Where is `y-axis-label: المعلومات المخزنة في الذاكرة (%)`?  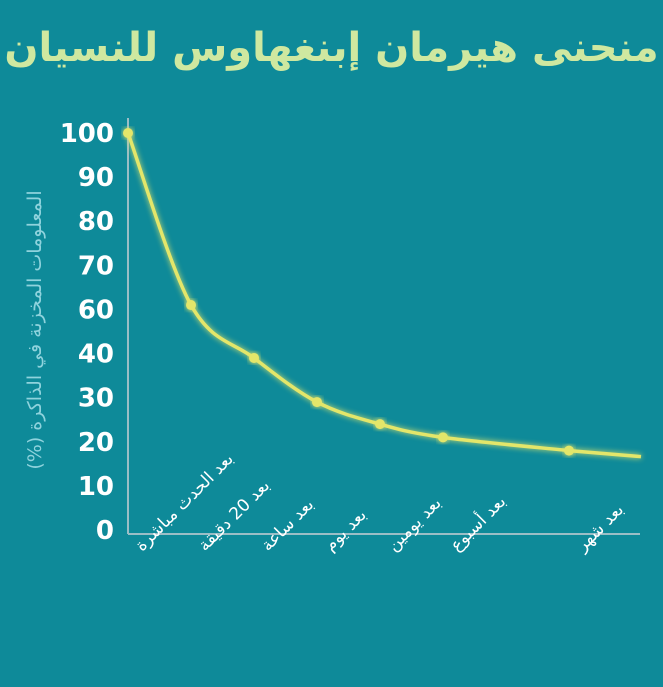 y-axis-label: المعلومات المخزنة في الذاكرة (%) is located at coordinates (35, 329).